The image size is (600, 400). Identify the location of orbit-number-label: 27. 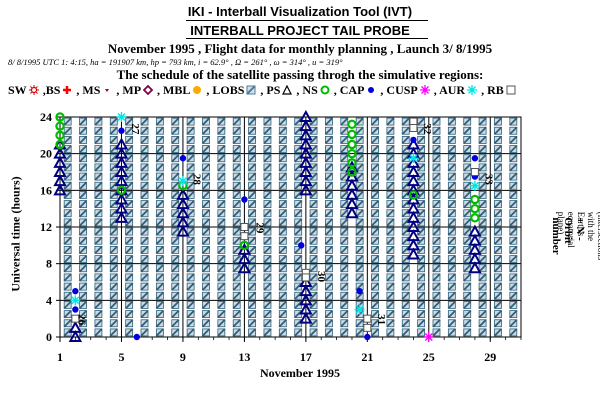
(135, 128).